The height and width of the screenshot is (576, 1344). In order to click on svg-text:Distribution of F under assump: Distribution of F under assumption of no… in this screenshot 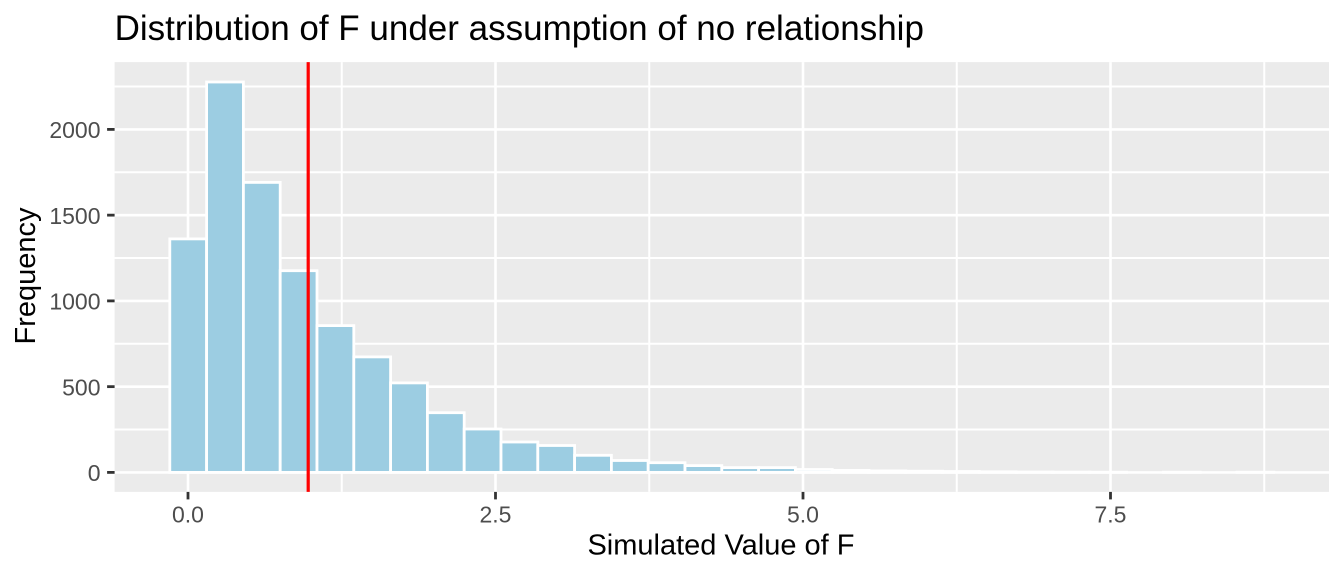, I will do `click(519, 28)`.